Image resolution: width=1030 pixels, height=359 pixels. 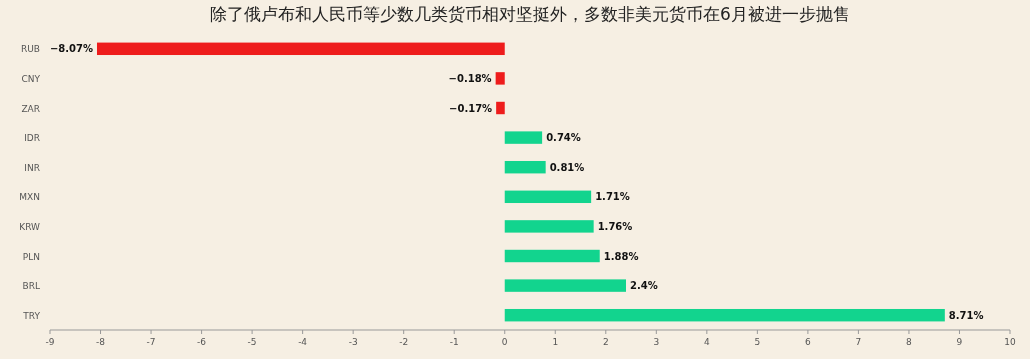 What do you see at coordinates (151, 342) in the screenshot?
I see `x-tick-label: -7` at bounding box center [151, 342].